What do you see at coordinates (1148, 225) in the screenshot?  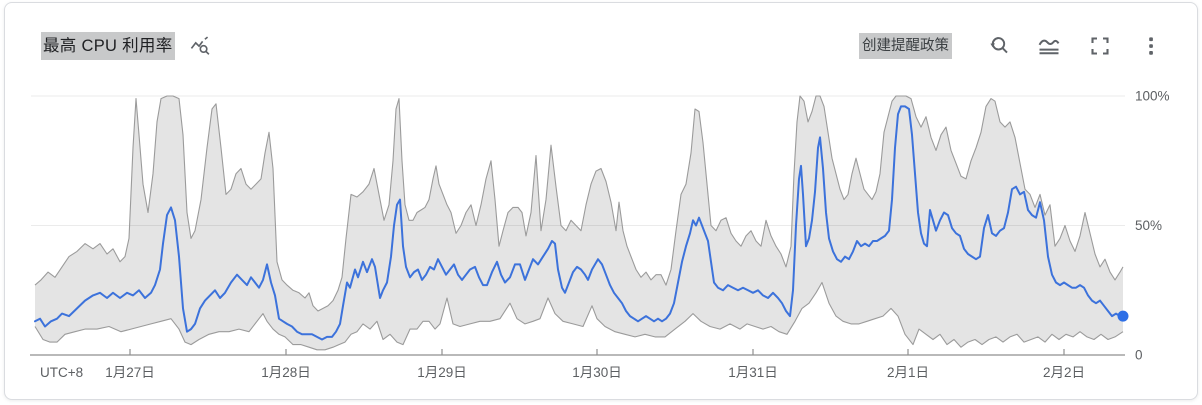 I see `y-tick-label: 50%` at bounding box center [1148, 225].